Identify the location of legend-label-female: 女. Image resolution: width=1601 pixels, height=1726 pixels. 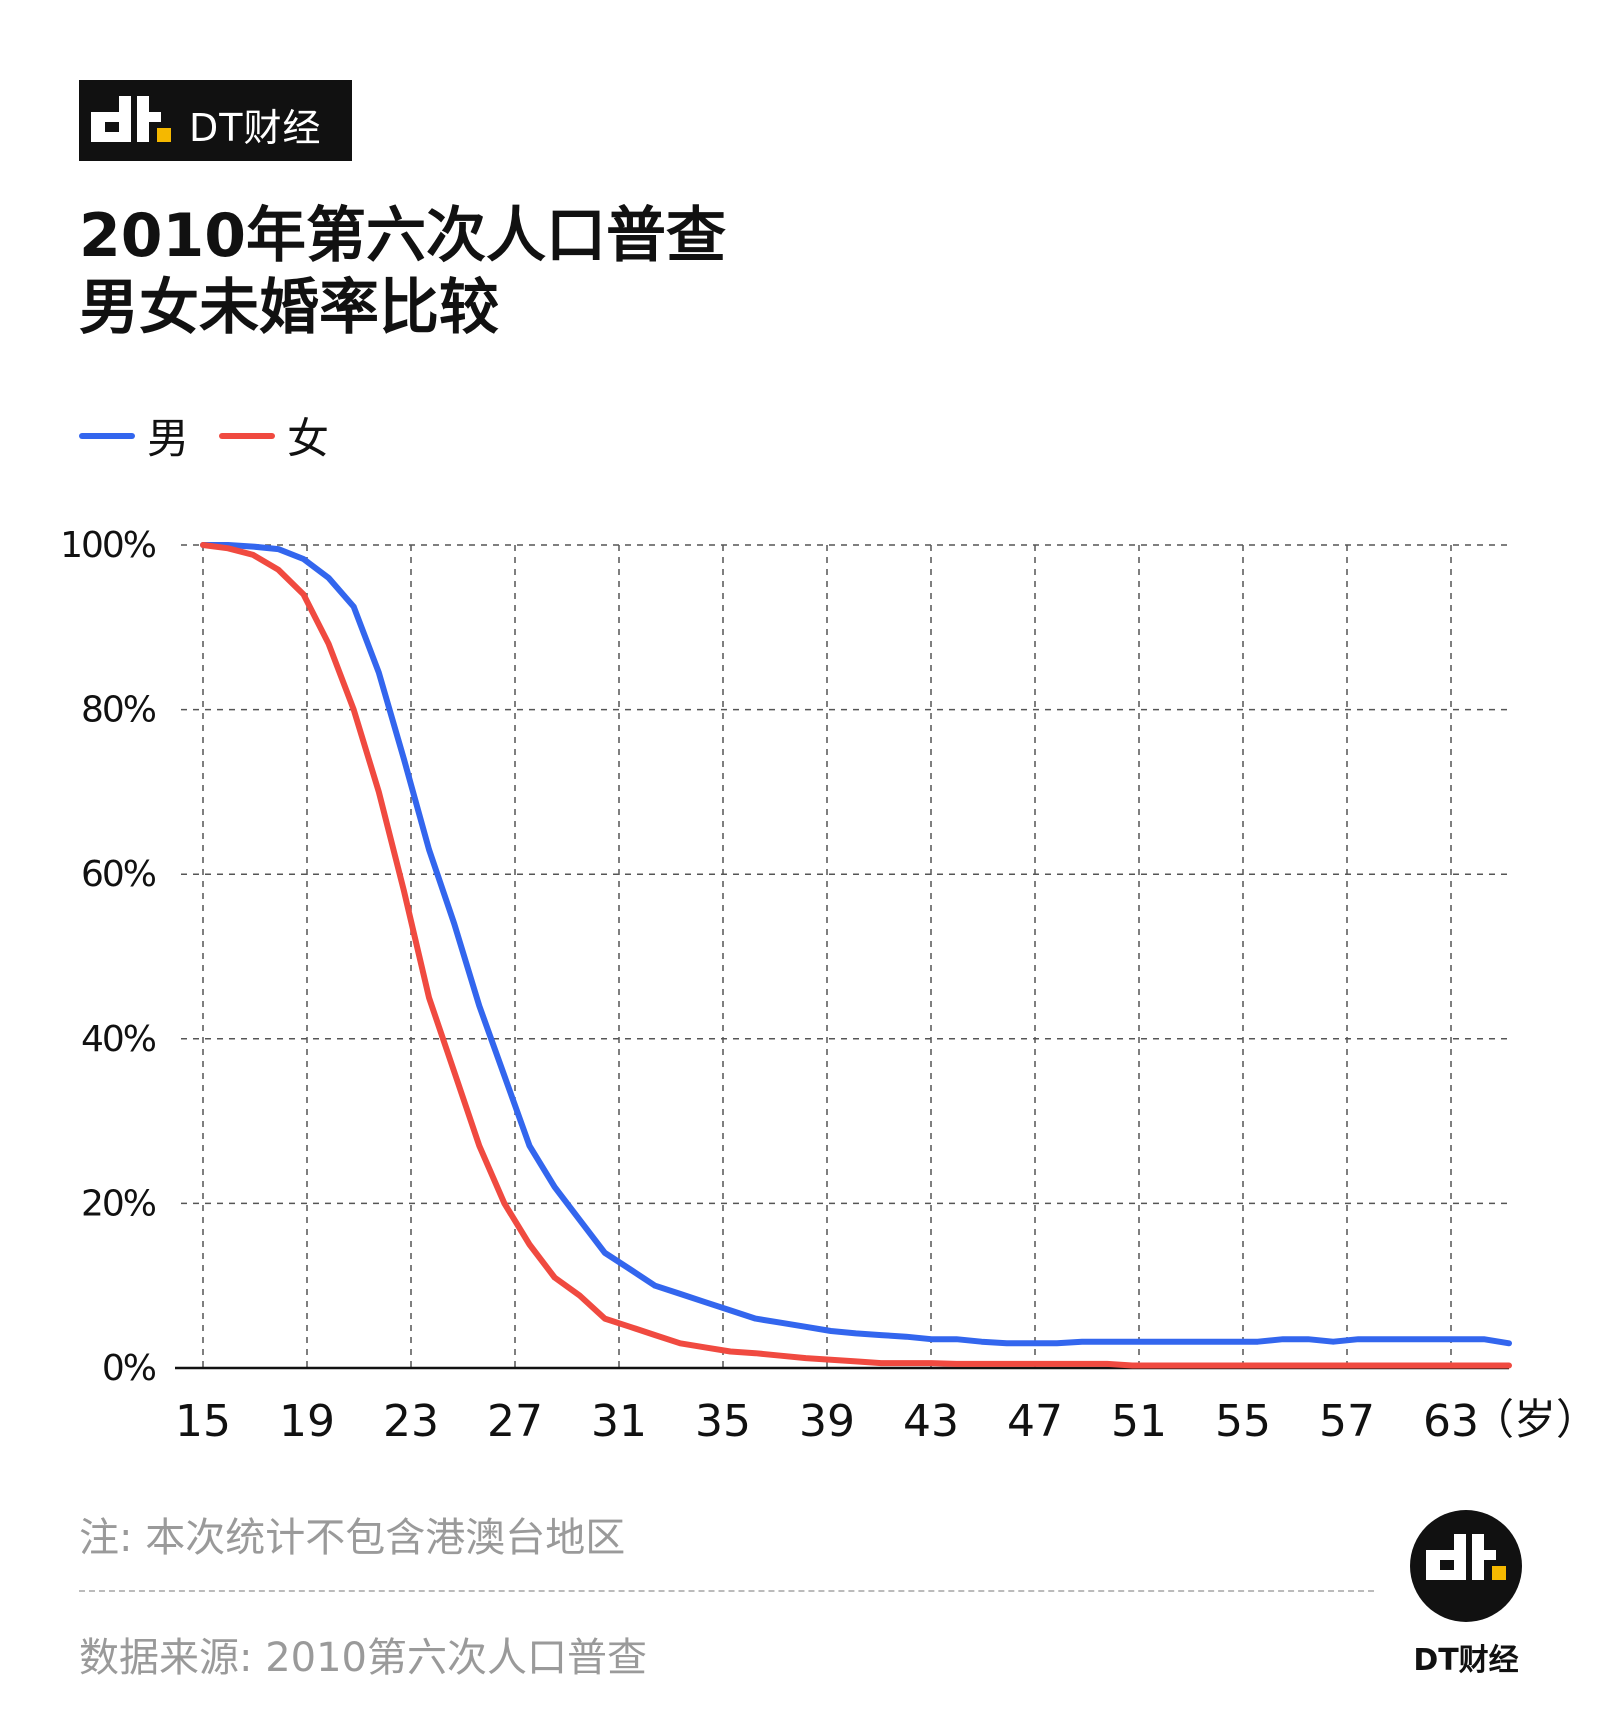
(308, 438).